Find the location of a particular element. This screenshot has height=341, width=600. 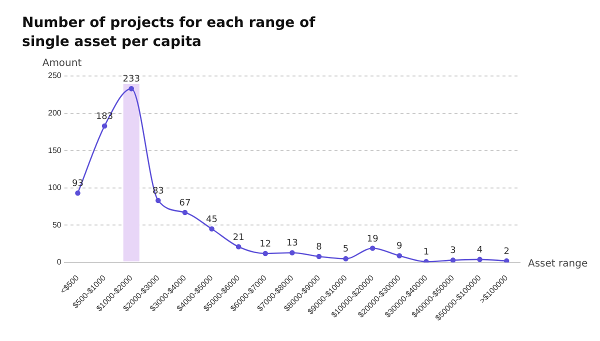

chart-title: Number of projects for each range of single asset per capita is located at coordinates (169, 33).